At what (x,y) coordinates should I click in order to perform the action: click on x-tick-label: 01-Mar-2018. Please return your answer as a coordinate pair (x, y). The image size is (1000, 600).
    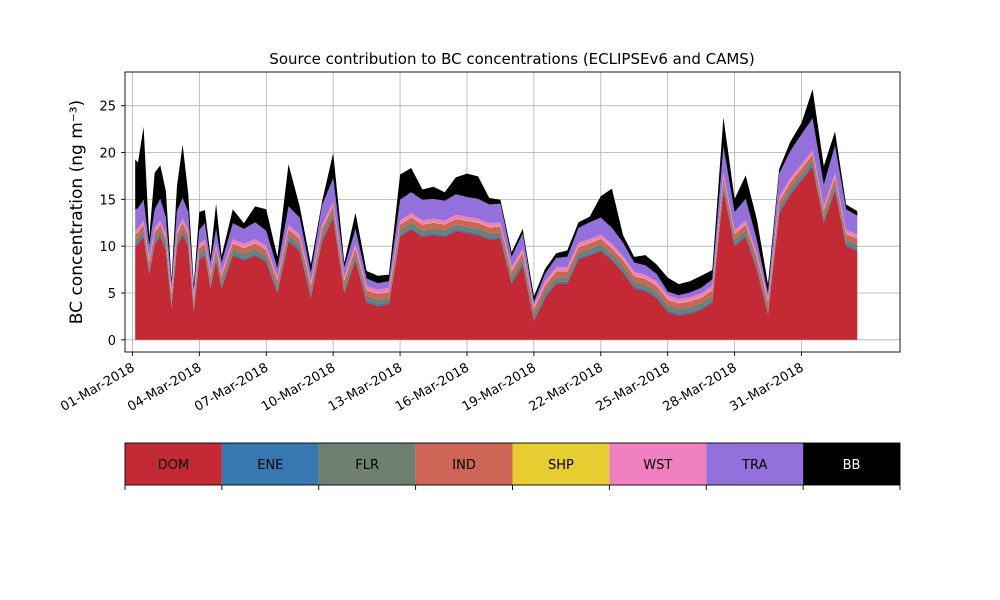
    Looking at the image, I should click on (97, 387).